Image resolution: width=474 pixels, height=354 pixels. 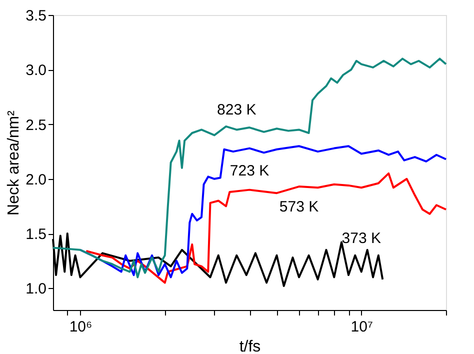 I want to click on y-tick-label: 2.0, so click(x=36, y=179).